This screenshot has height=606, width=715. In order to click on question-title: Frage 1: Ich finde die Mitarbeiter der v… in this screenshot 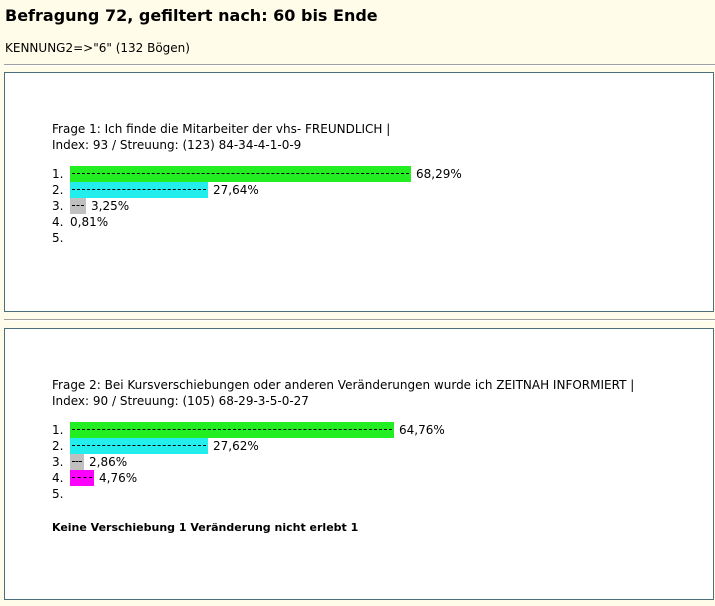, I will do `click(221, 129)`.